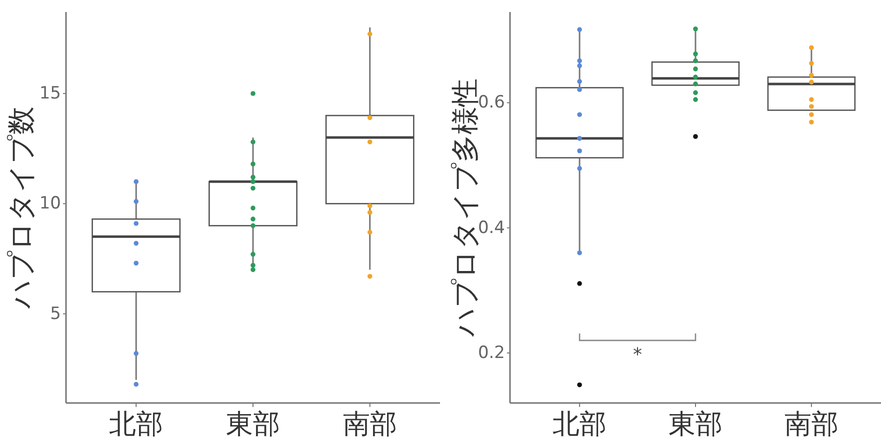 Image resolution: width=881 pixels, height=439 pixels. Describe the element at coordinates (55, 314) in the screenshot. I see `y-tick-label: 5` at that location.